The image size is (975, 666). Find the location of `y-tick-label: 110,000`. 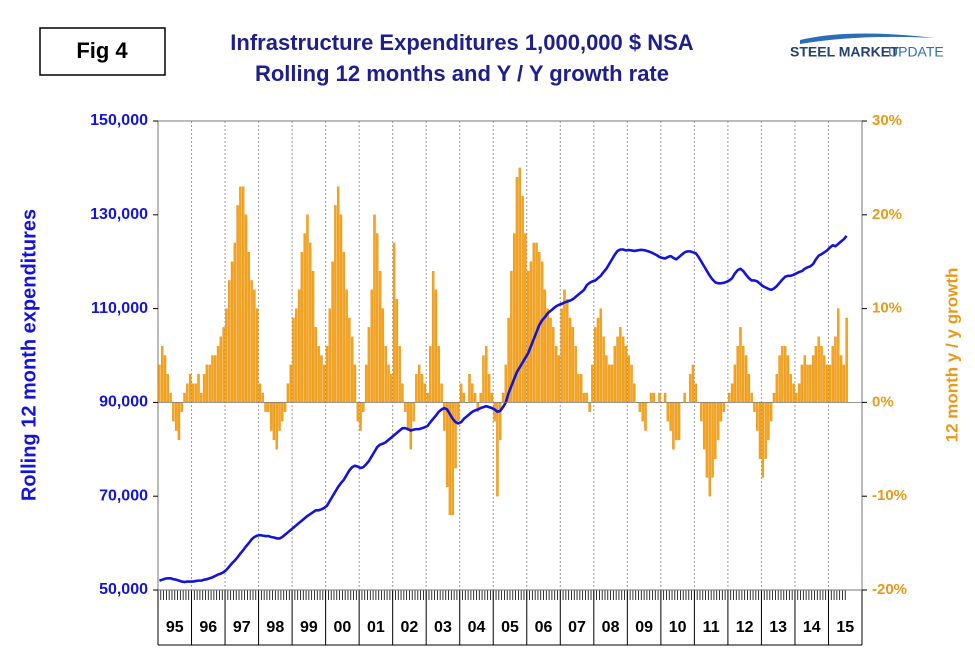

y-tick-label: 110,000 is located at coordinates (119, 308).